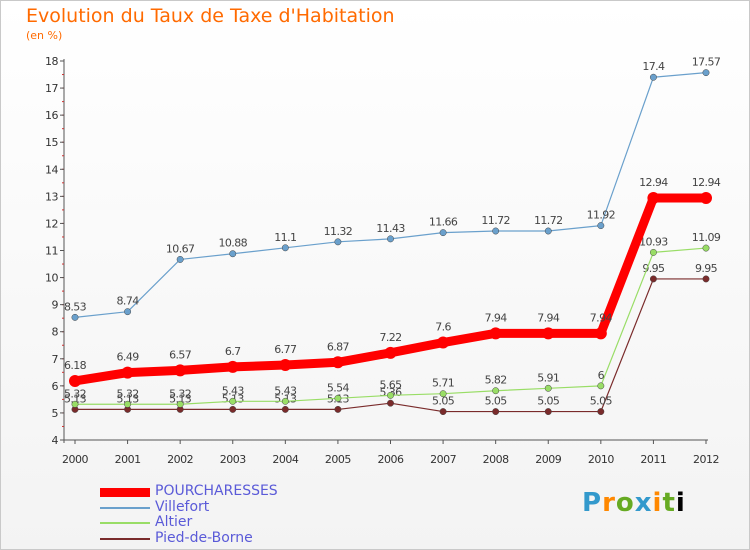  What do you see at coordinates (496, 317) in the screenshot?
I see `data-label: 7.94` at bounding box center [496, 317].